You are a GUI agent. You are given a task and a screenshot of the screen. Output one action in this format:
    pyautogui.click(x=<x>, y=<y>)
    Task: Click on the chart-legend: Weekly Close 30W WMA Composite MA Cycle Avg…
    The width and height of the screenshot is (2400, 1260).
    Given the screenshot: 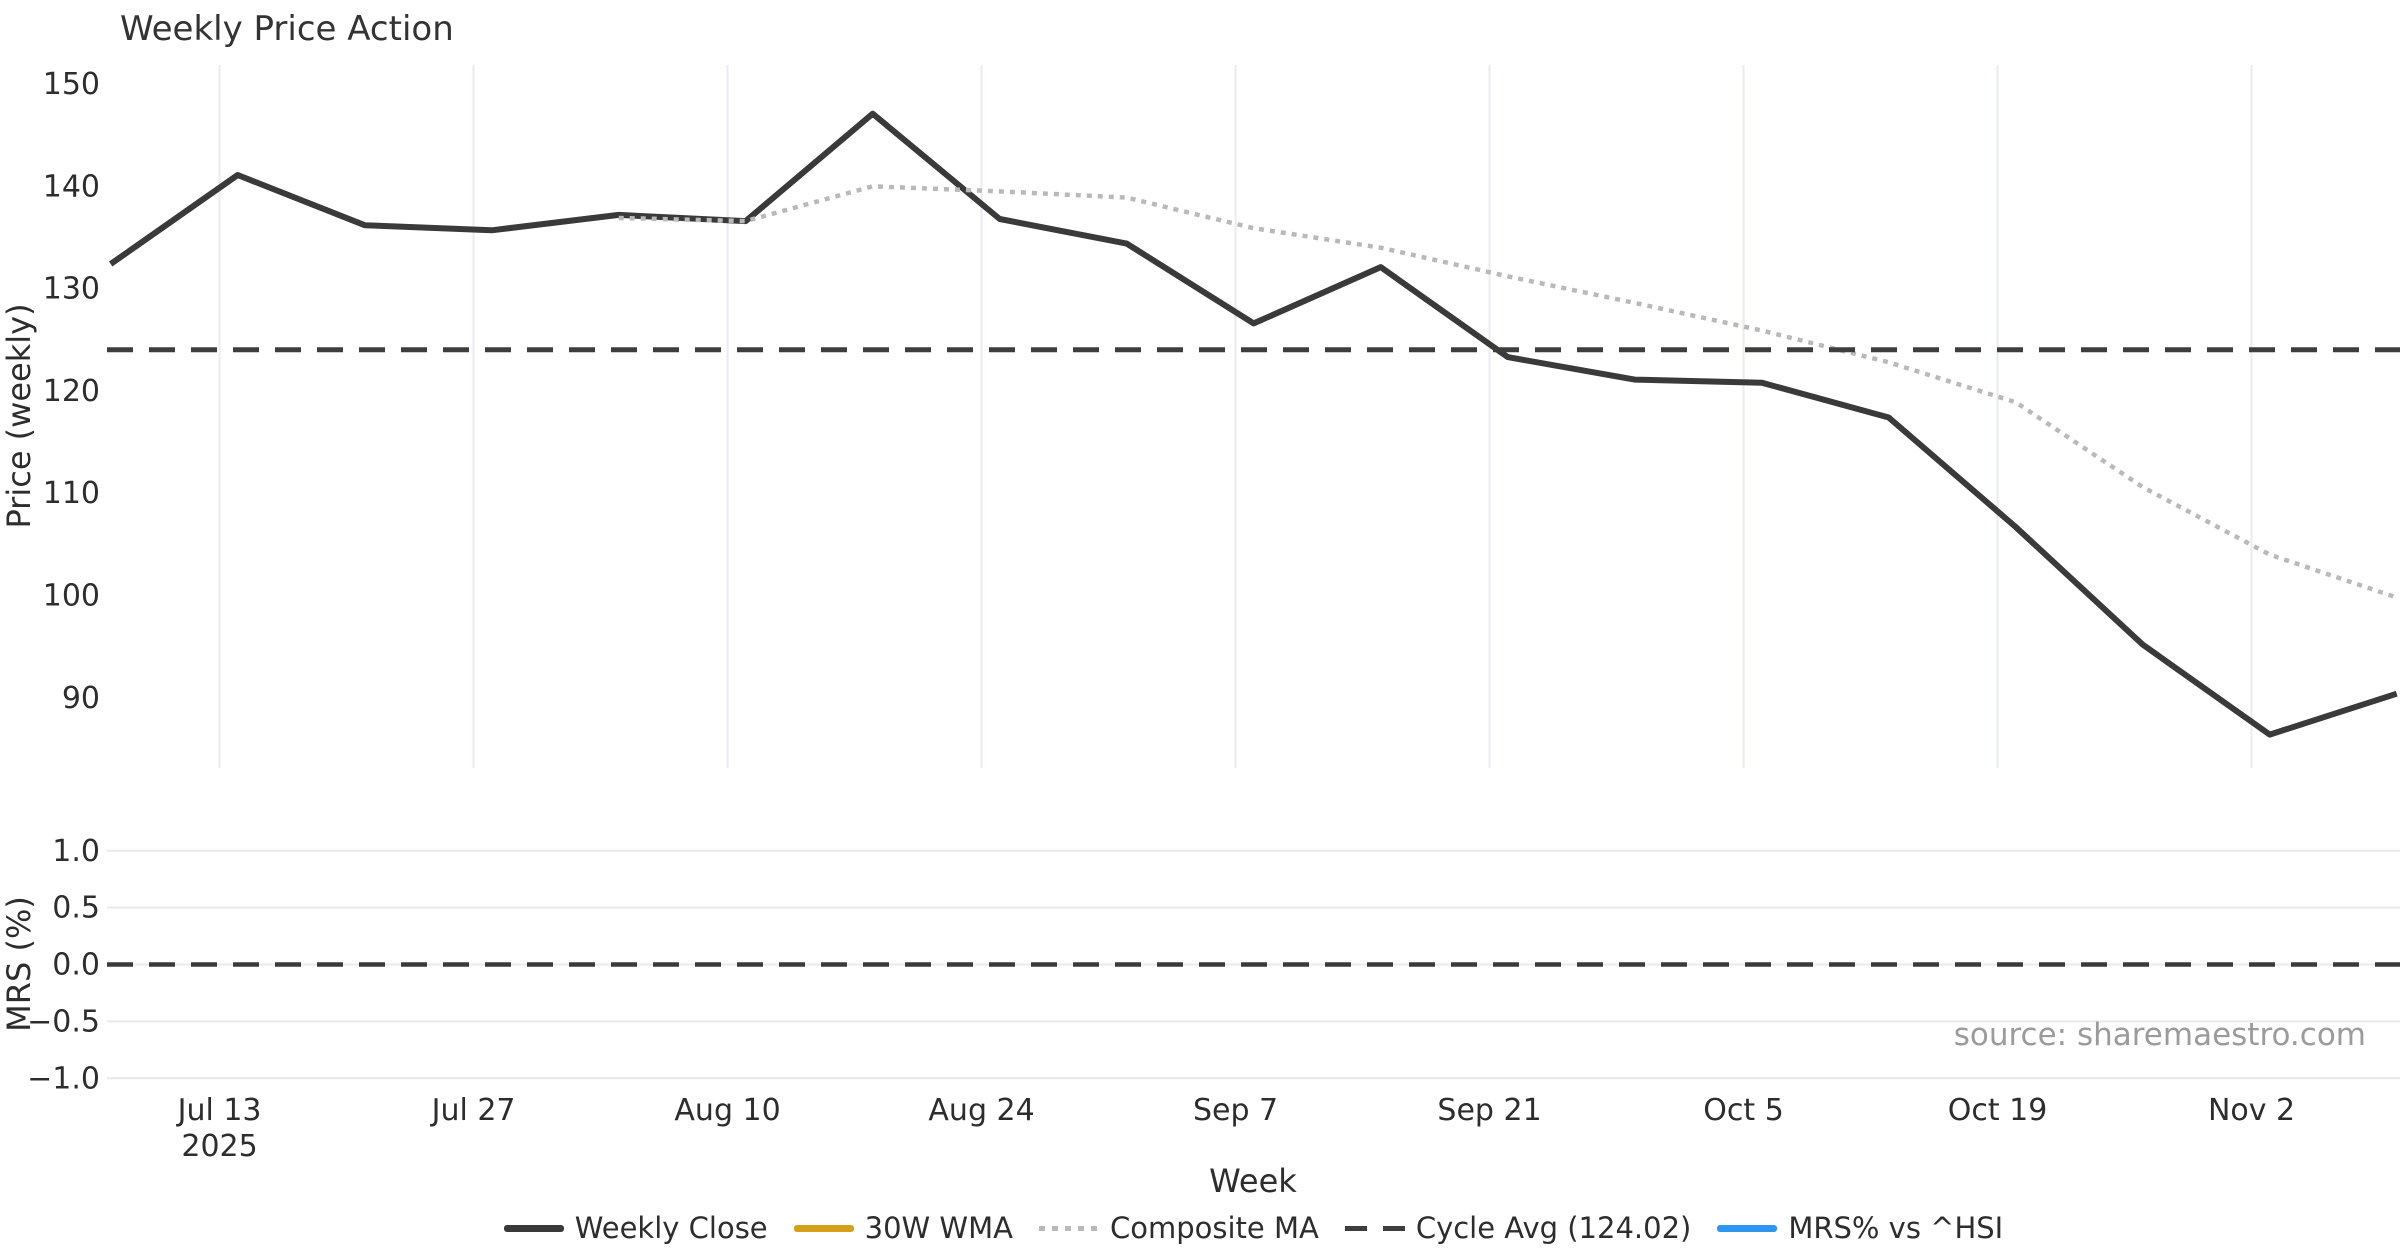 What is the action you would take?
    pyautogui.click(x=1253, y=1228)
    